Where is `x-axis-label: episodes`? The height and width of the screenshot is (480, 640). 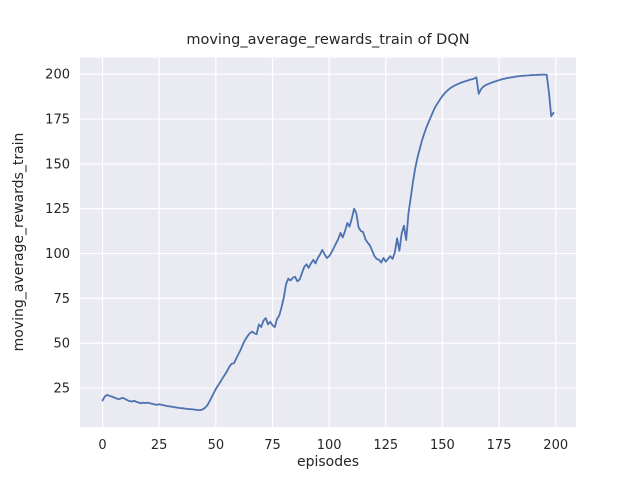
x-axis-label: episodes is located at coordinates (328, 462).